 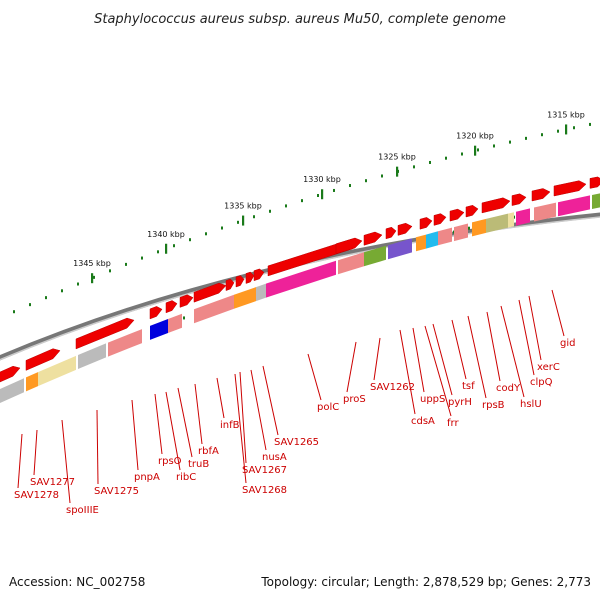 What do you see at coordinates (198, 464) in the screenshot?
I see `gene-label-trub: truB` at bounding box center [198, 464].